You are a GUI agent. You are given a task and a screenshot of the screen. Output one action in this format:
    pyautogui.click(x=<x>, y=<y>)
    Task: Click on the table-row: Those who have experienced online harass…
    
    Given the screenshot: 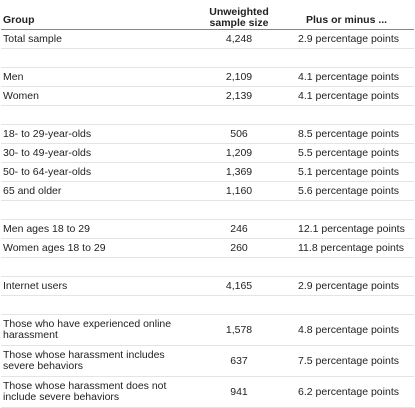 What is the action you would take?
    pyautogui.click(x=207, y=330)
    